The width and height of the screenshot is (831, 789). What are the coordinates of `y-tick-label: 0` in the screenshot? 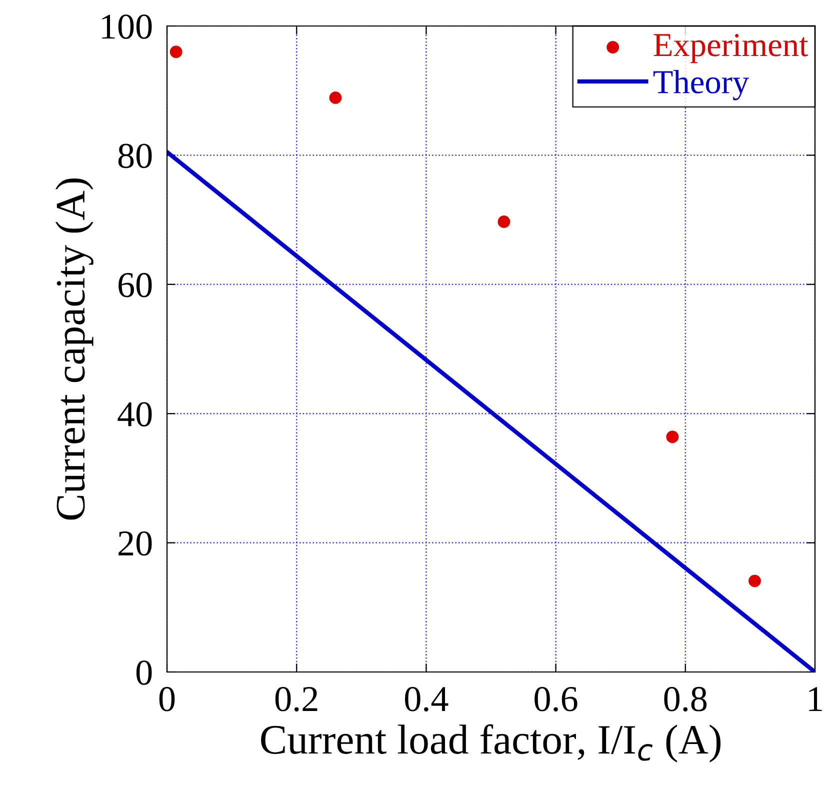 It's located at (144, 672).